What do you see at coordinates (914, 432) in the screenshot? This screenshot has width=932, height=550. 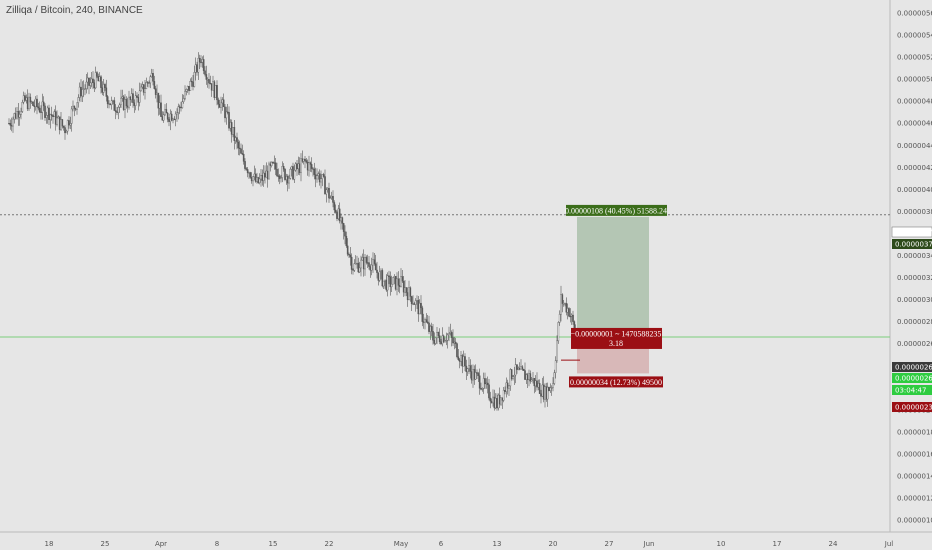 I see `y-tick-label: 0.00000180` at bounding box center [914, 432].